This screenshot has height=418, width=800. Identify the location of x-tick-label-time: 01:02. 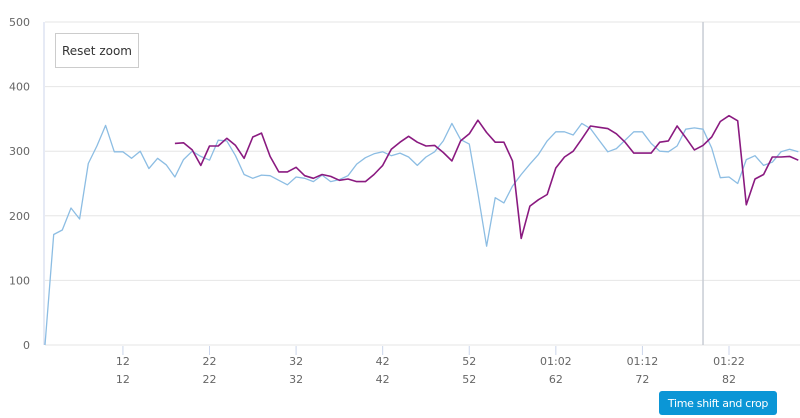
(556, 361).